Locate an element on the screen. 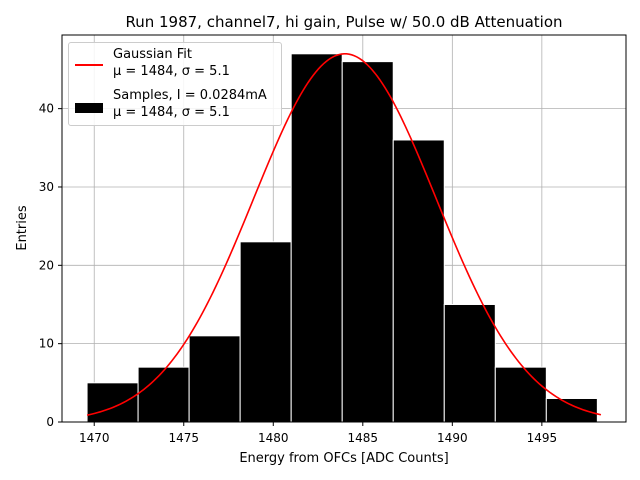  x-axis-label: Energy from OFCs [ADC Counts] is located at coordinates (343, 458).